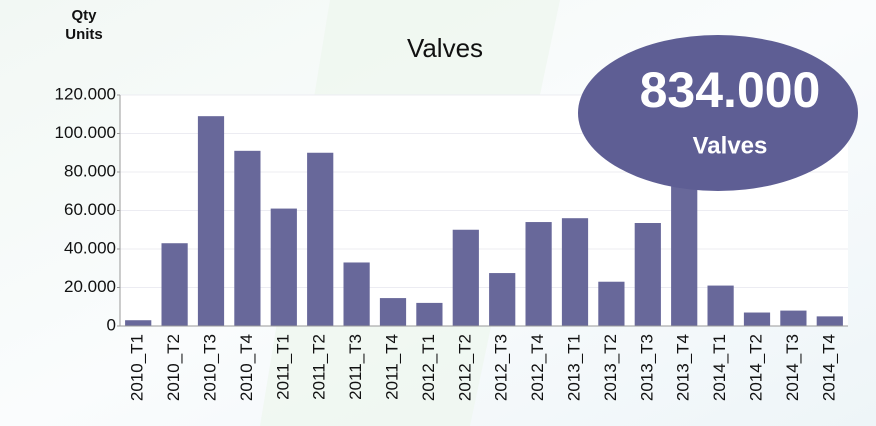 Image resolution: width=876 pixels, height=426 pixels. Describe the element at coordinates (391, 367) in the screenshot. I see `x-tick-label: 2011_T4` at that location.